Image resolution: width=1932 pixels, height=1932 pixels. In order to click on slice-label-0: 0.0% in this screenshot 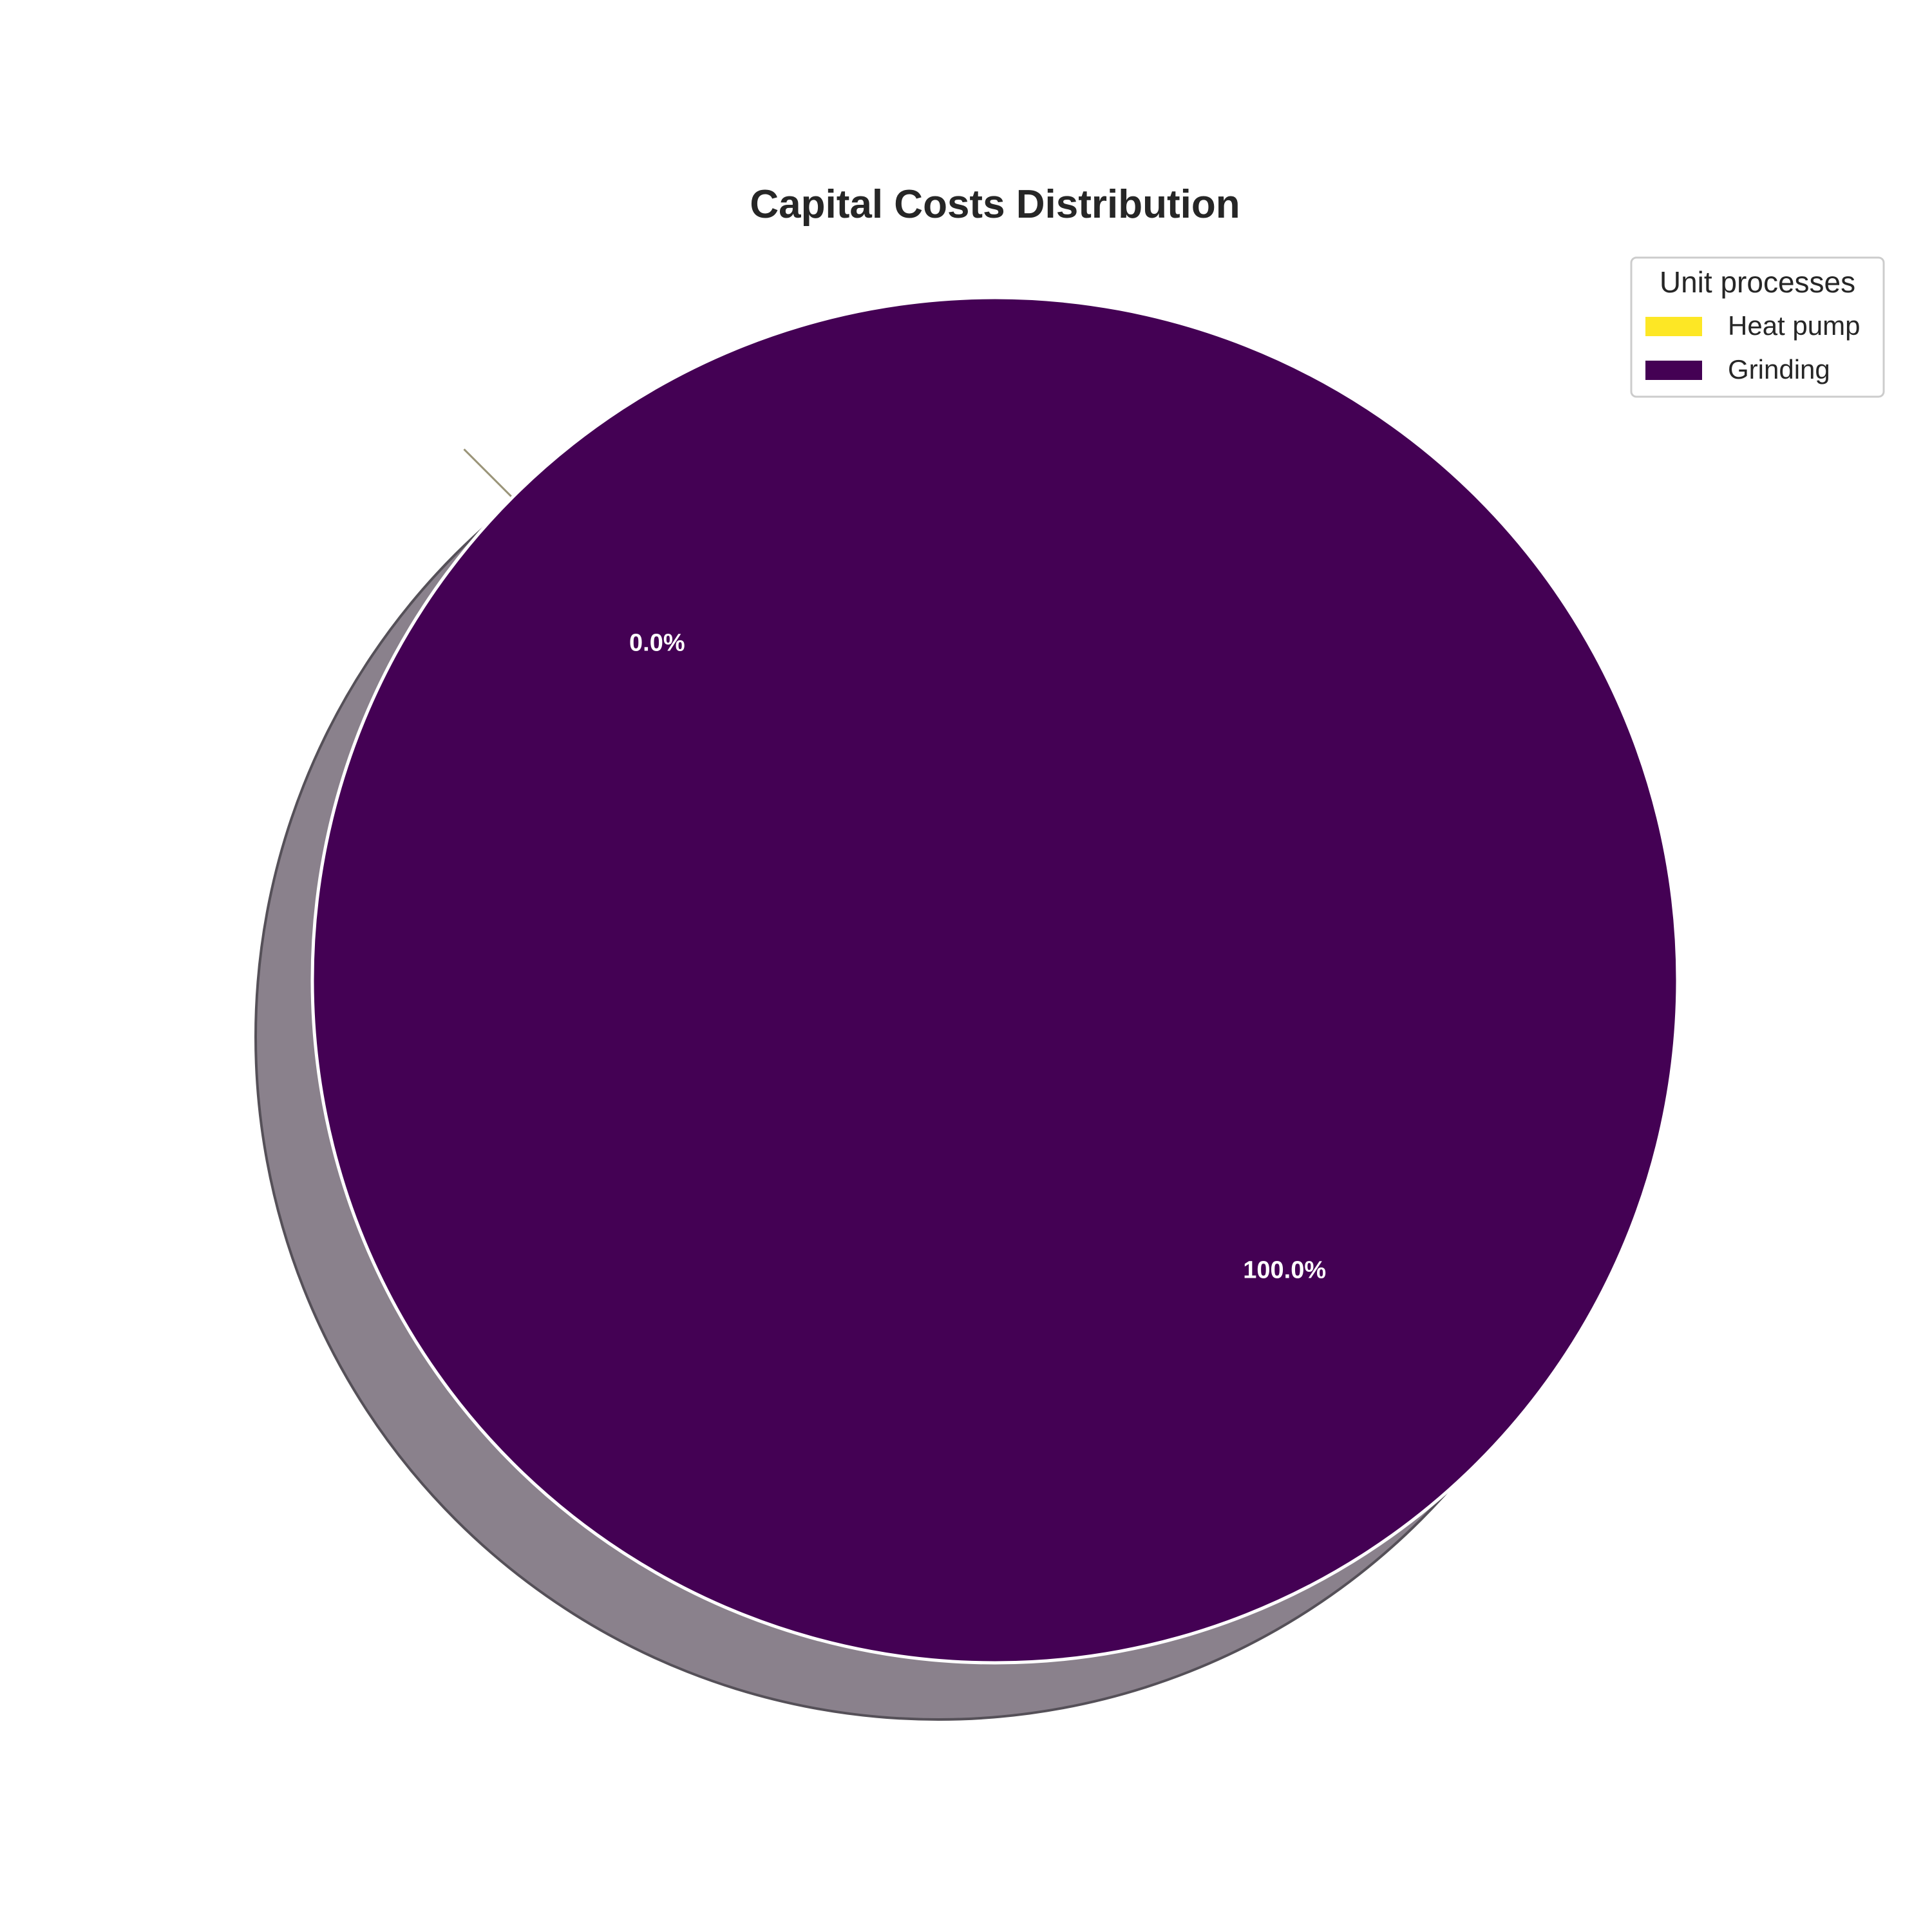, I will do `click(657, 642)`.